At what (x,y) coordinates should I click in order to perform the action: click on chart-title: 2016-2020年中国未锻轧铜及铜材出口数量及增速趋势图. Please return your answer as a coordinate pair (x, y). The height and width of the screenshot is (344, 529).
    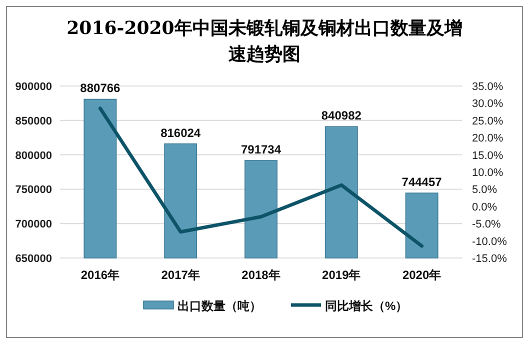
    Looking at the image, I should click on (265, 42).